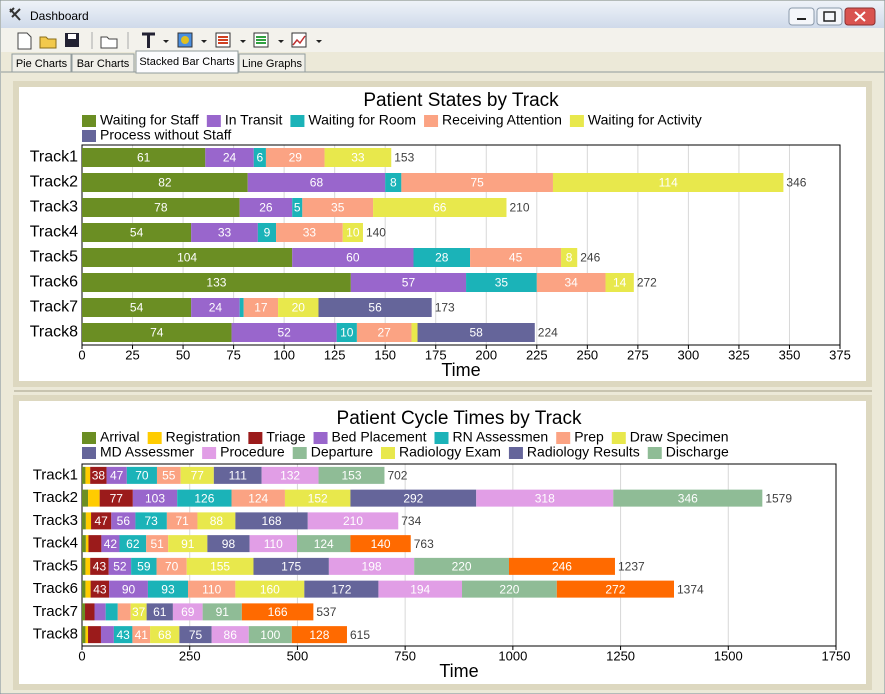  What do you see at coordinates (267, 233) in the screenshot?
I see `data-label: 9` at bounding box center [267, 233].